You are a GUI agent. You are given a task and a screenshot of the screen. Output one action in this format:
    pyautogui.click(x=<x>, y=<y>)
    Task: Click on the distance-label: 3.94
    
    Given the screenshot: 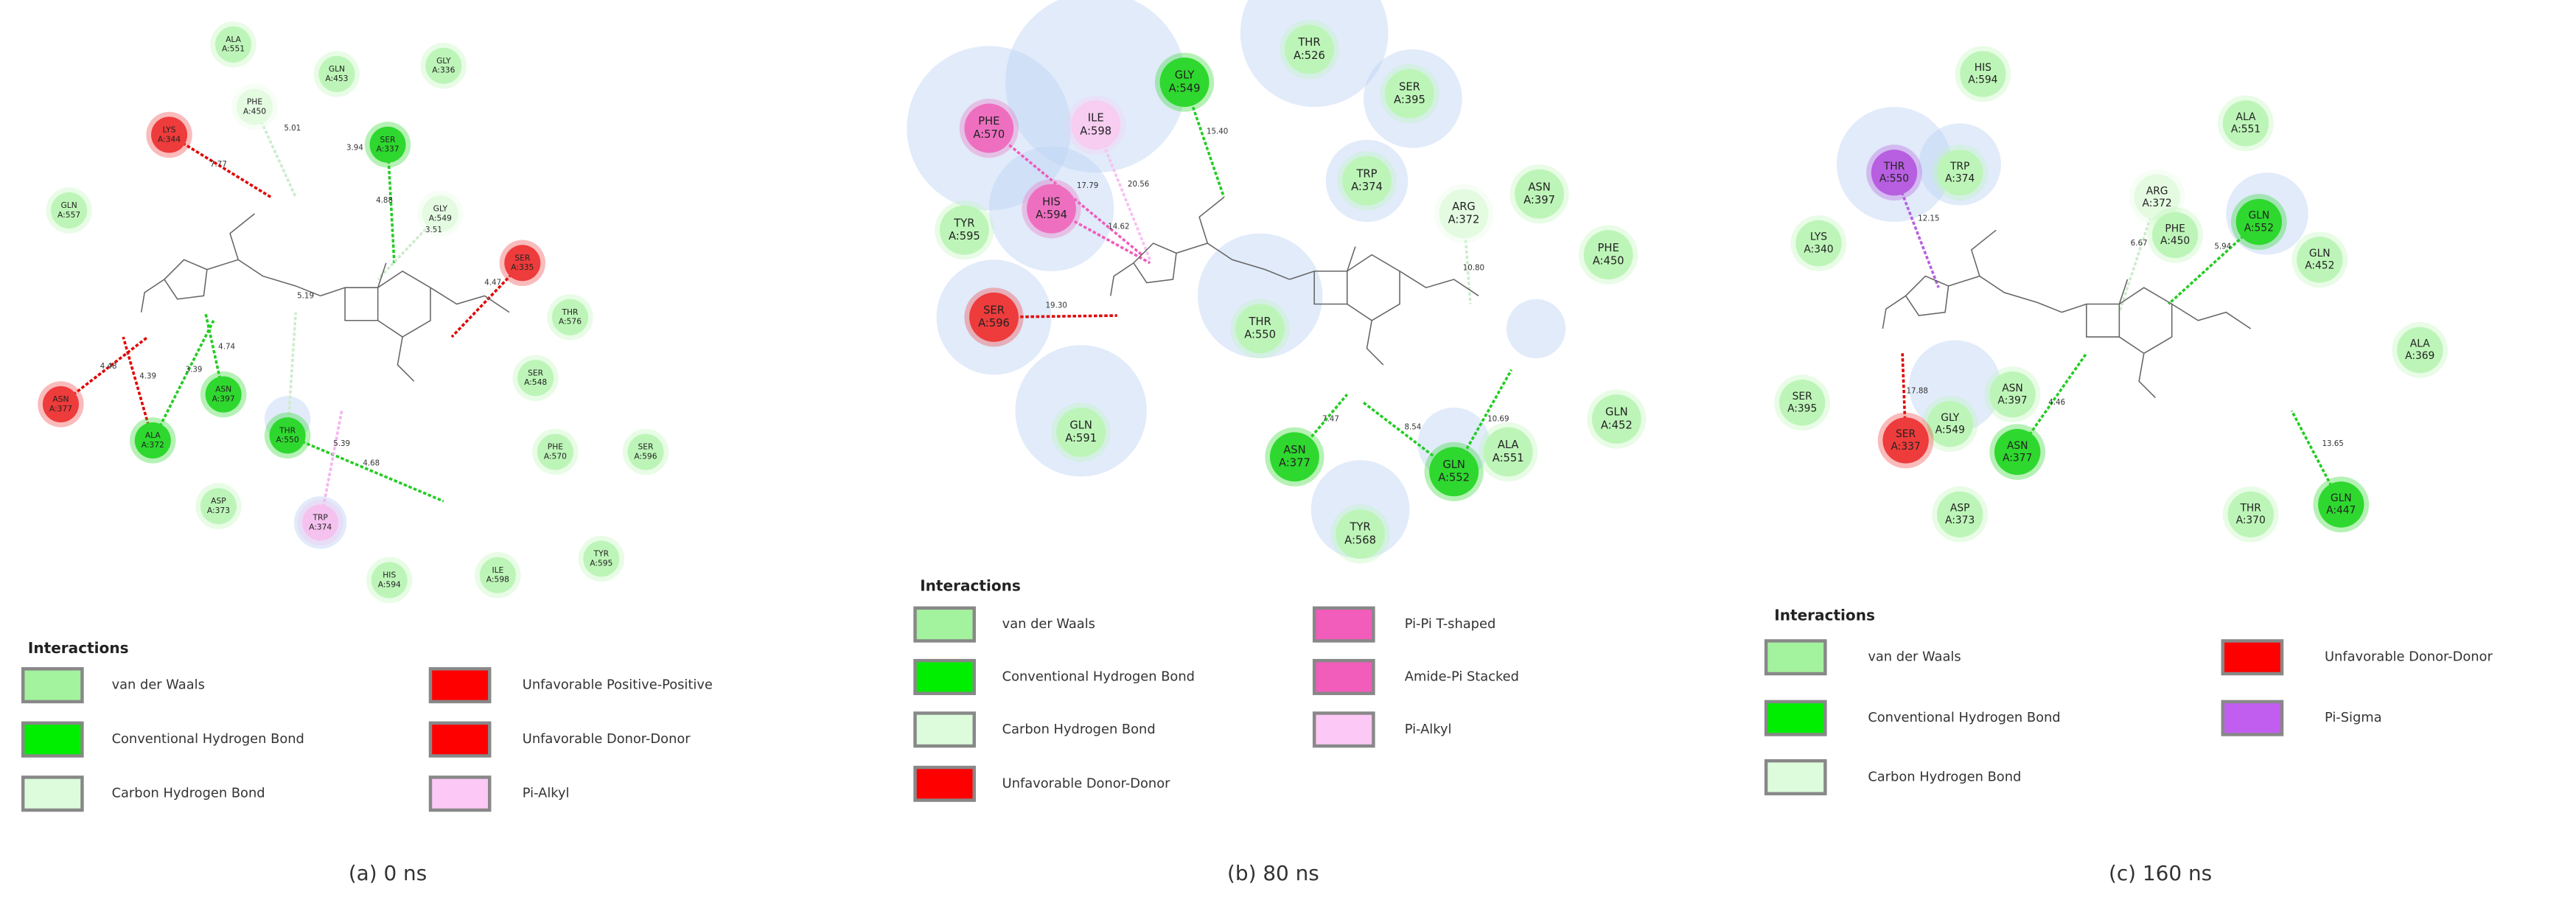 What is the action you would take?
    pyautogui.click(x=354, y=148)
    